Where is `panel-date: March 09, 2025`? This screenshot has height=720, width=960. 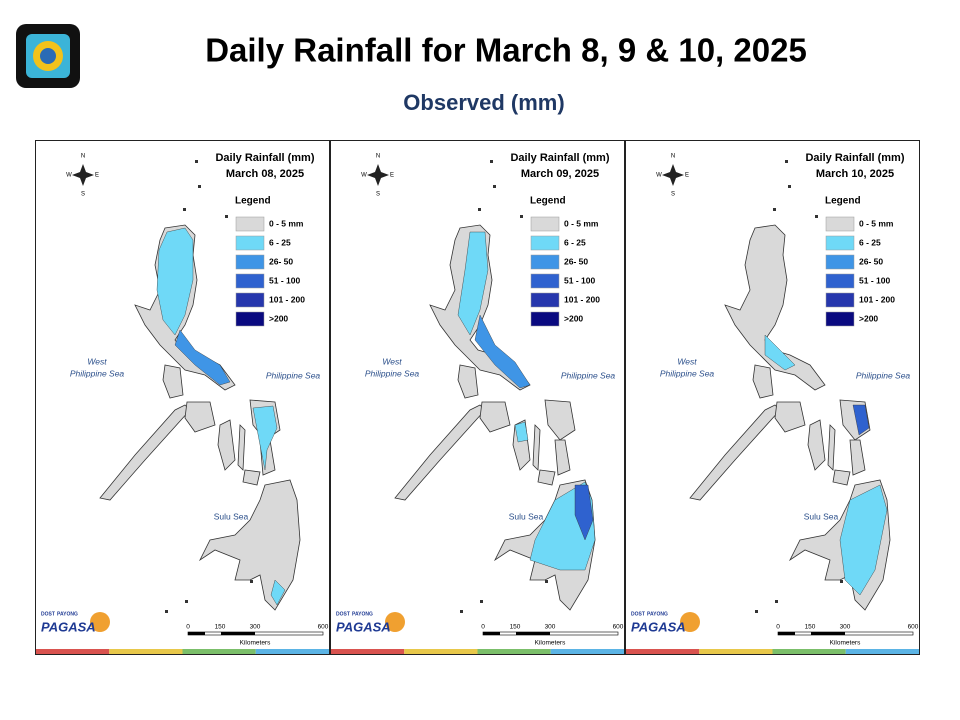 panel-date: March 09, 2025 is located at coordinates (560, 174).